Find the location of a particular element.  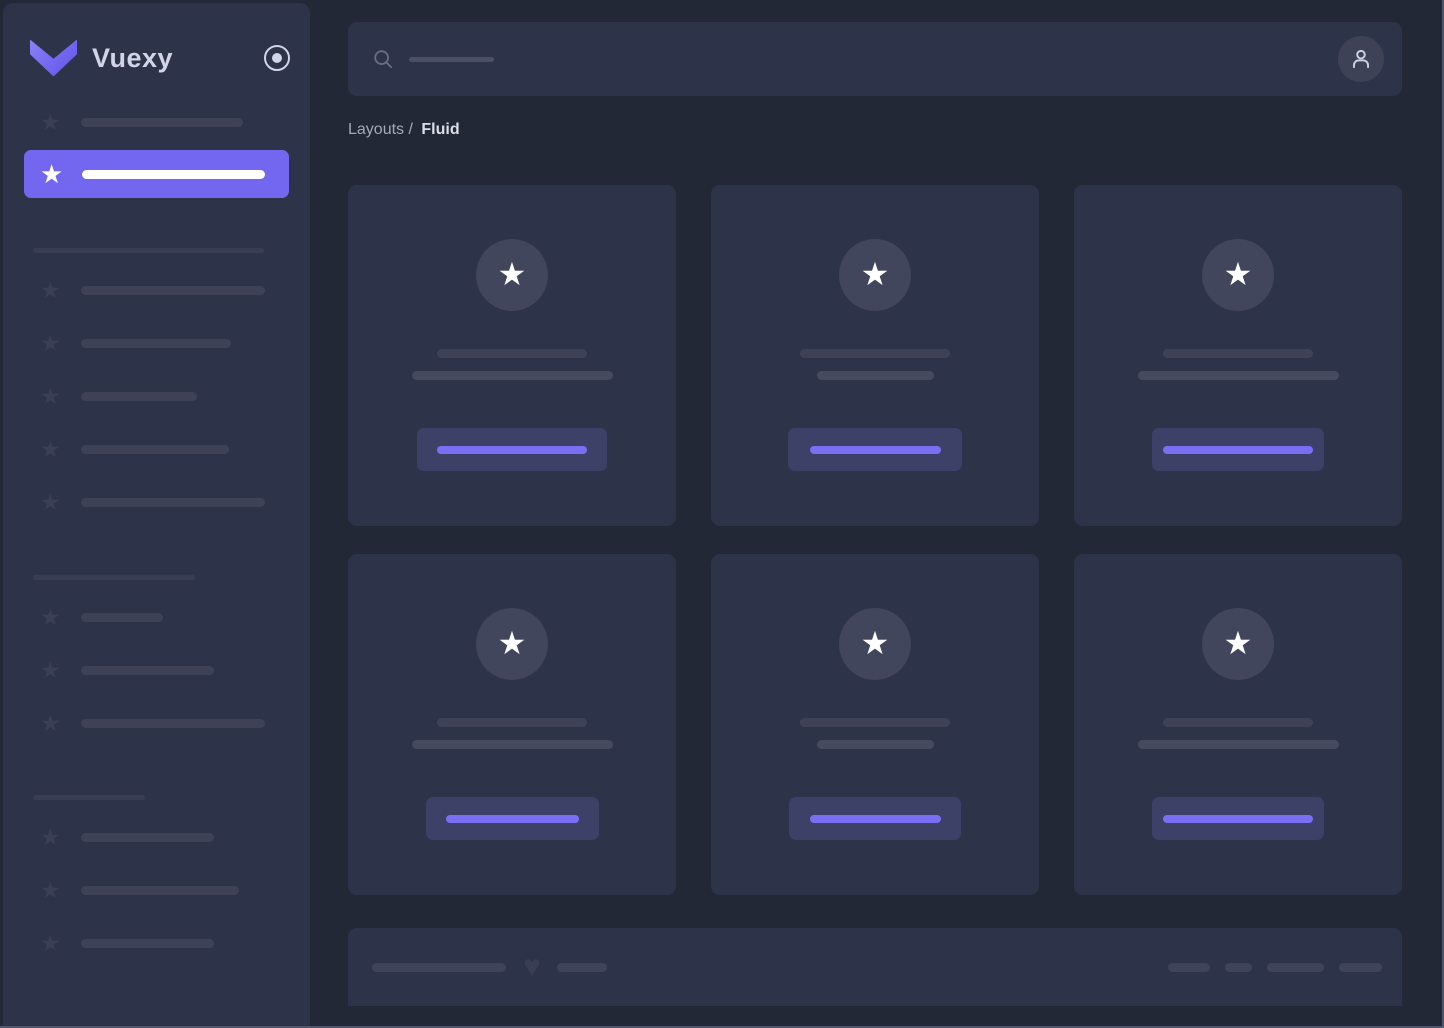

breadcrumb-parent: Layouts is located at coordinates (376, 129).